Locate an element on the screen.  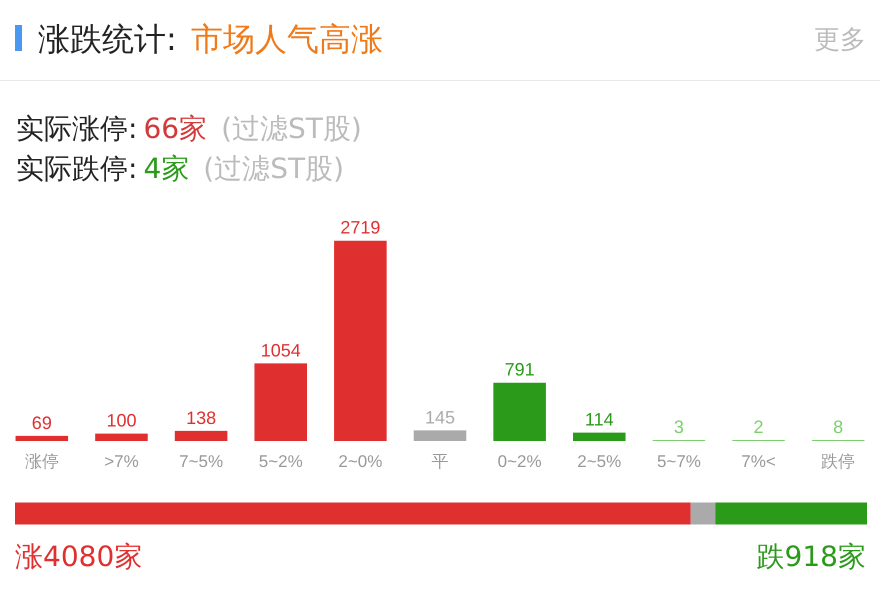
data-label: 69 is located at coordinates (42, 422).